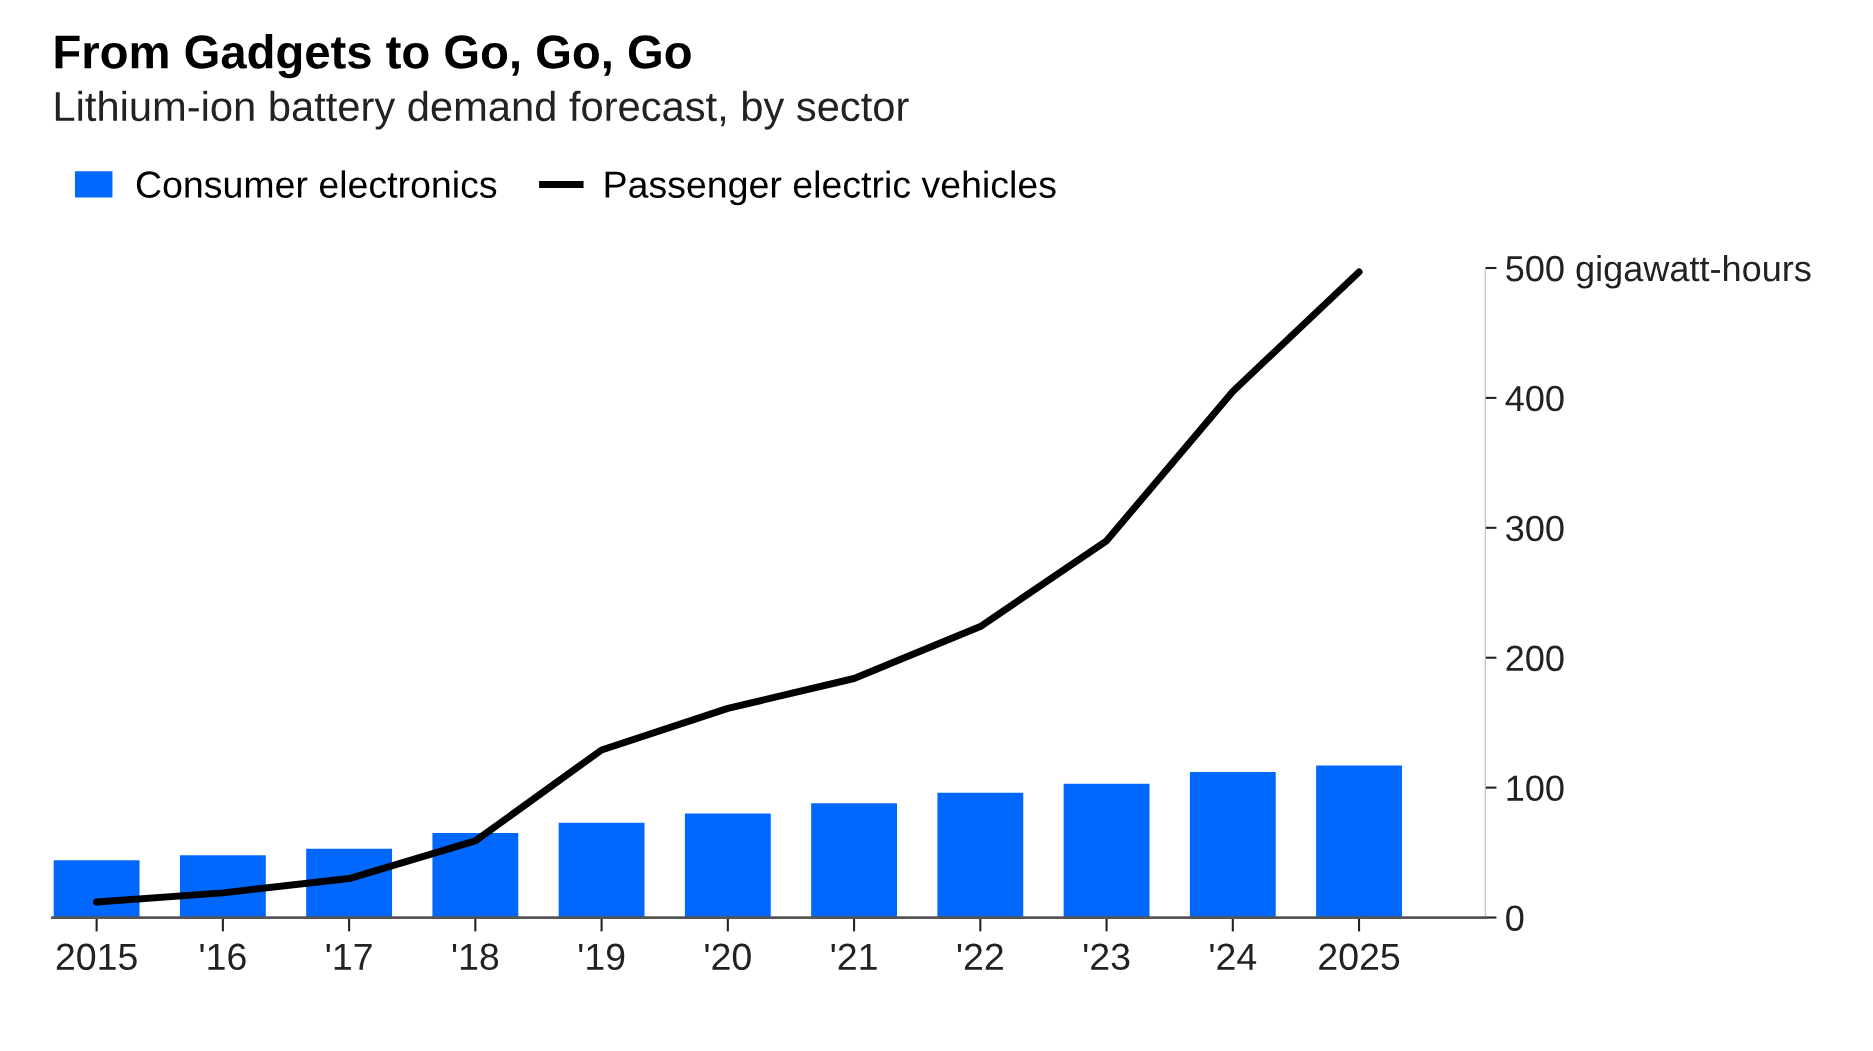 This screenshot has height=1051, width=1873. What do you see at coordinates (1535, 658) in the screenshot?
I see `y-tick-label: 200` at bounding box center [1535, 658].